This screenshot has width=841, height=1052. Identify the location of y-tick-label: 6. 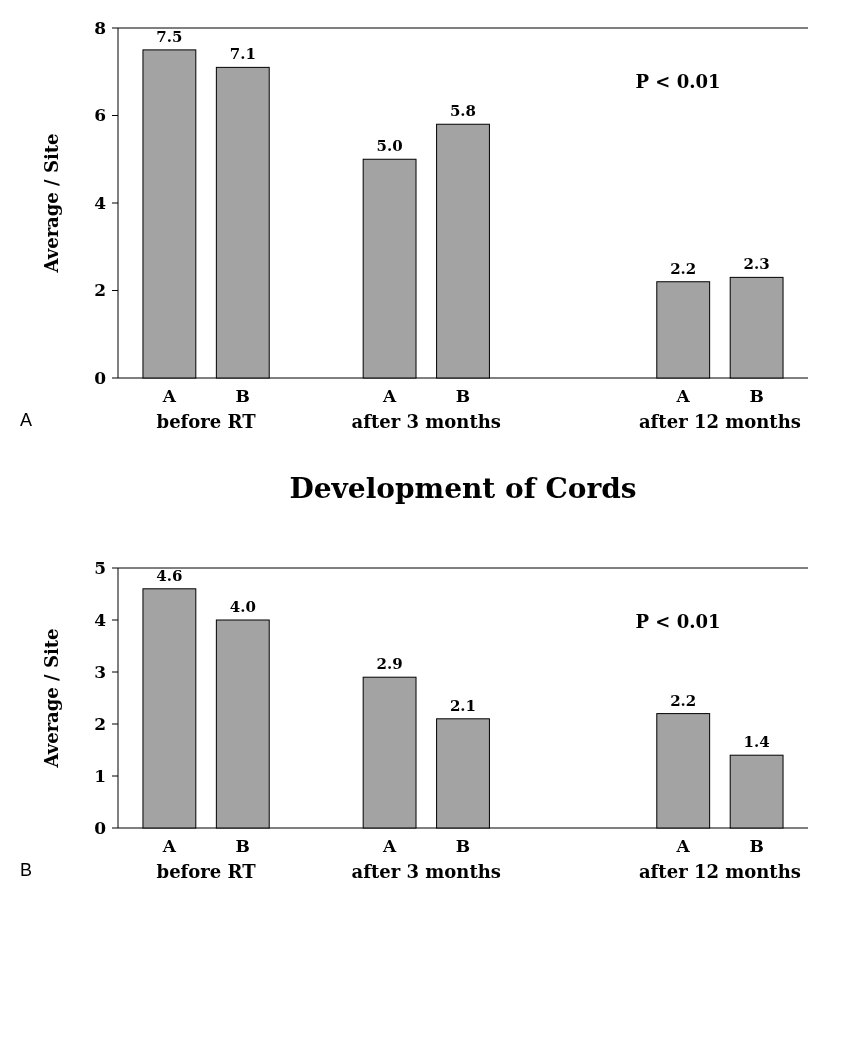
(100, 115).